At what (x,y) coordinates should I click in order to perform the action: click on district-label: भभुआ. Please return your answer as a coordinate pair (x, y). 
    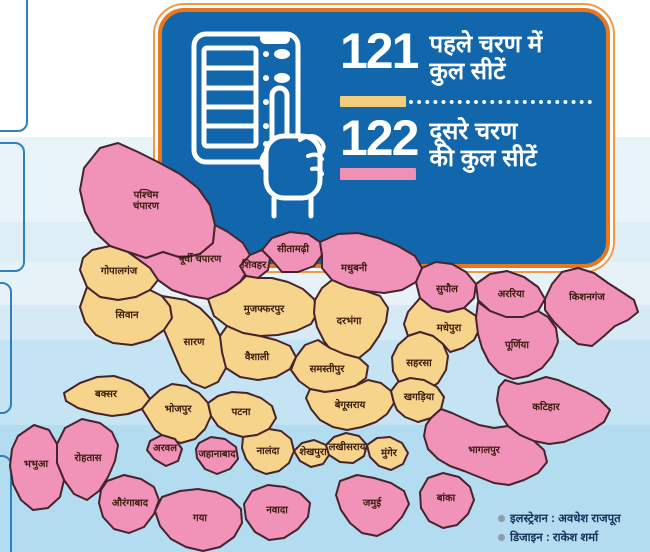
    Looking at the image, I should click on (36, 464).